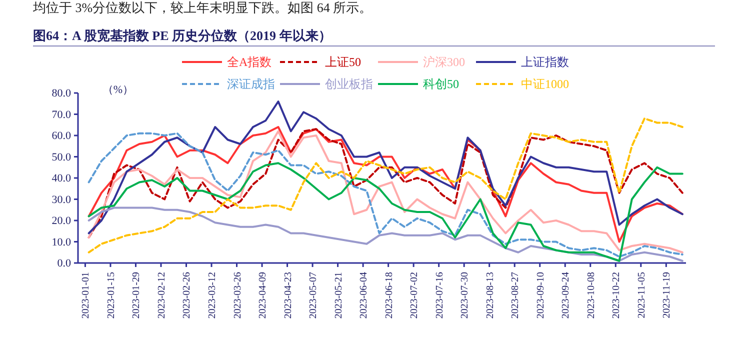  Describe the element at coordinates (389, 295) in the screenshot. I see `x-tick-label: 2023-06-18` at that location.